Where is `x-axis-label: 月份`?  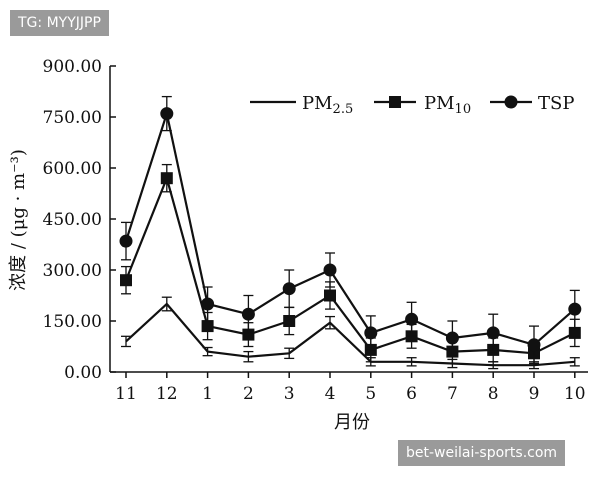
x-axis-label: 月份 is located at coordinates (352, 422).